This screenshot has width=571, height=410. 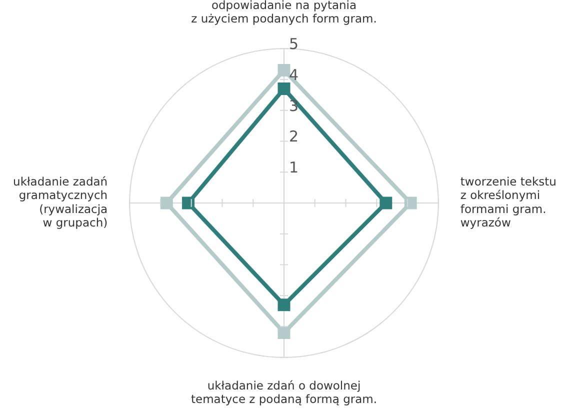 What do you see at coordinates (294, 167) in the screenshot?
I see `y-tick-label: 1` at bounding box center [294, 167].